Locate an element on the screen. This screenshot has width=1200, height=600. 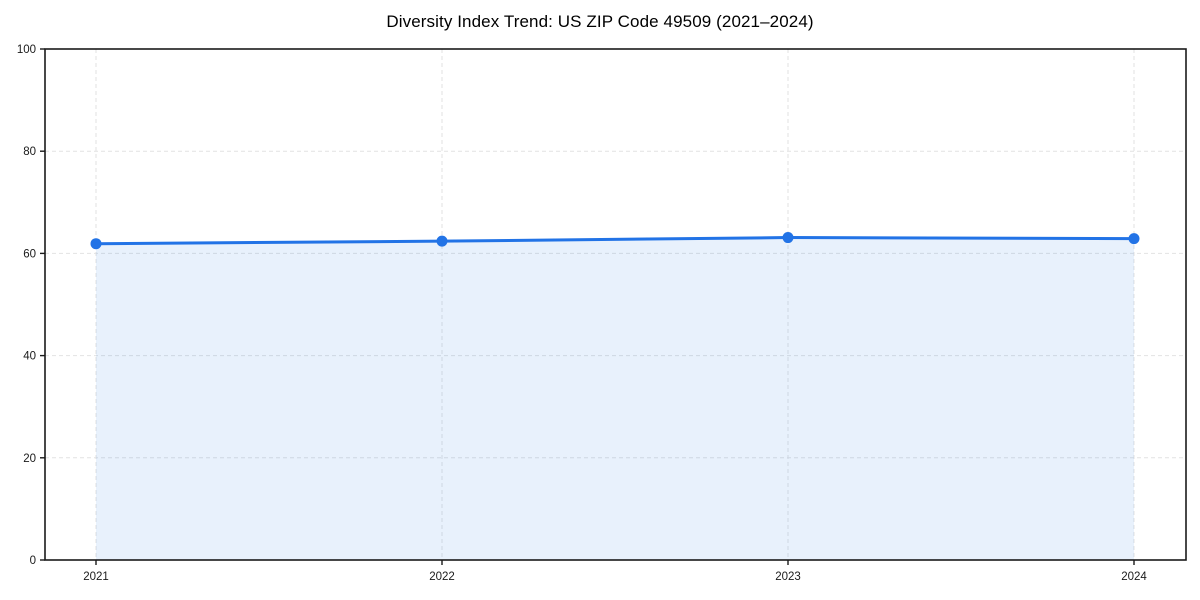
y-tick-label-40: 40 is located at coordinates (29, 357).